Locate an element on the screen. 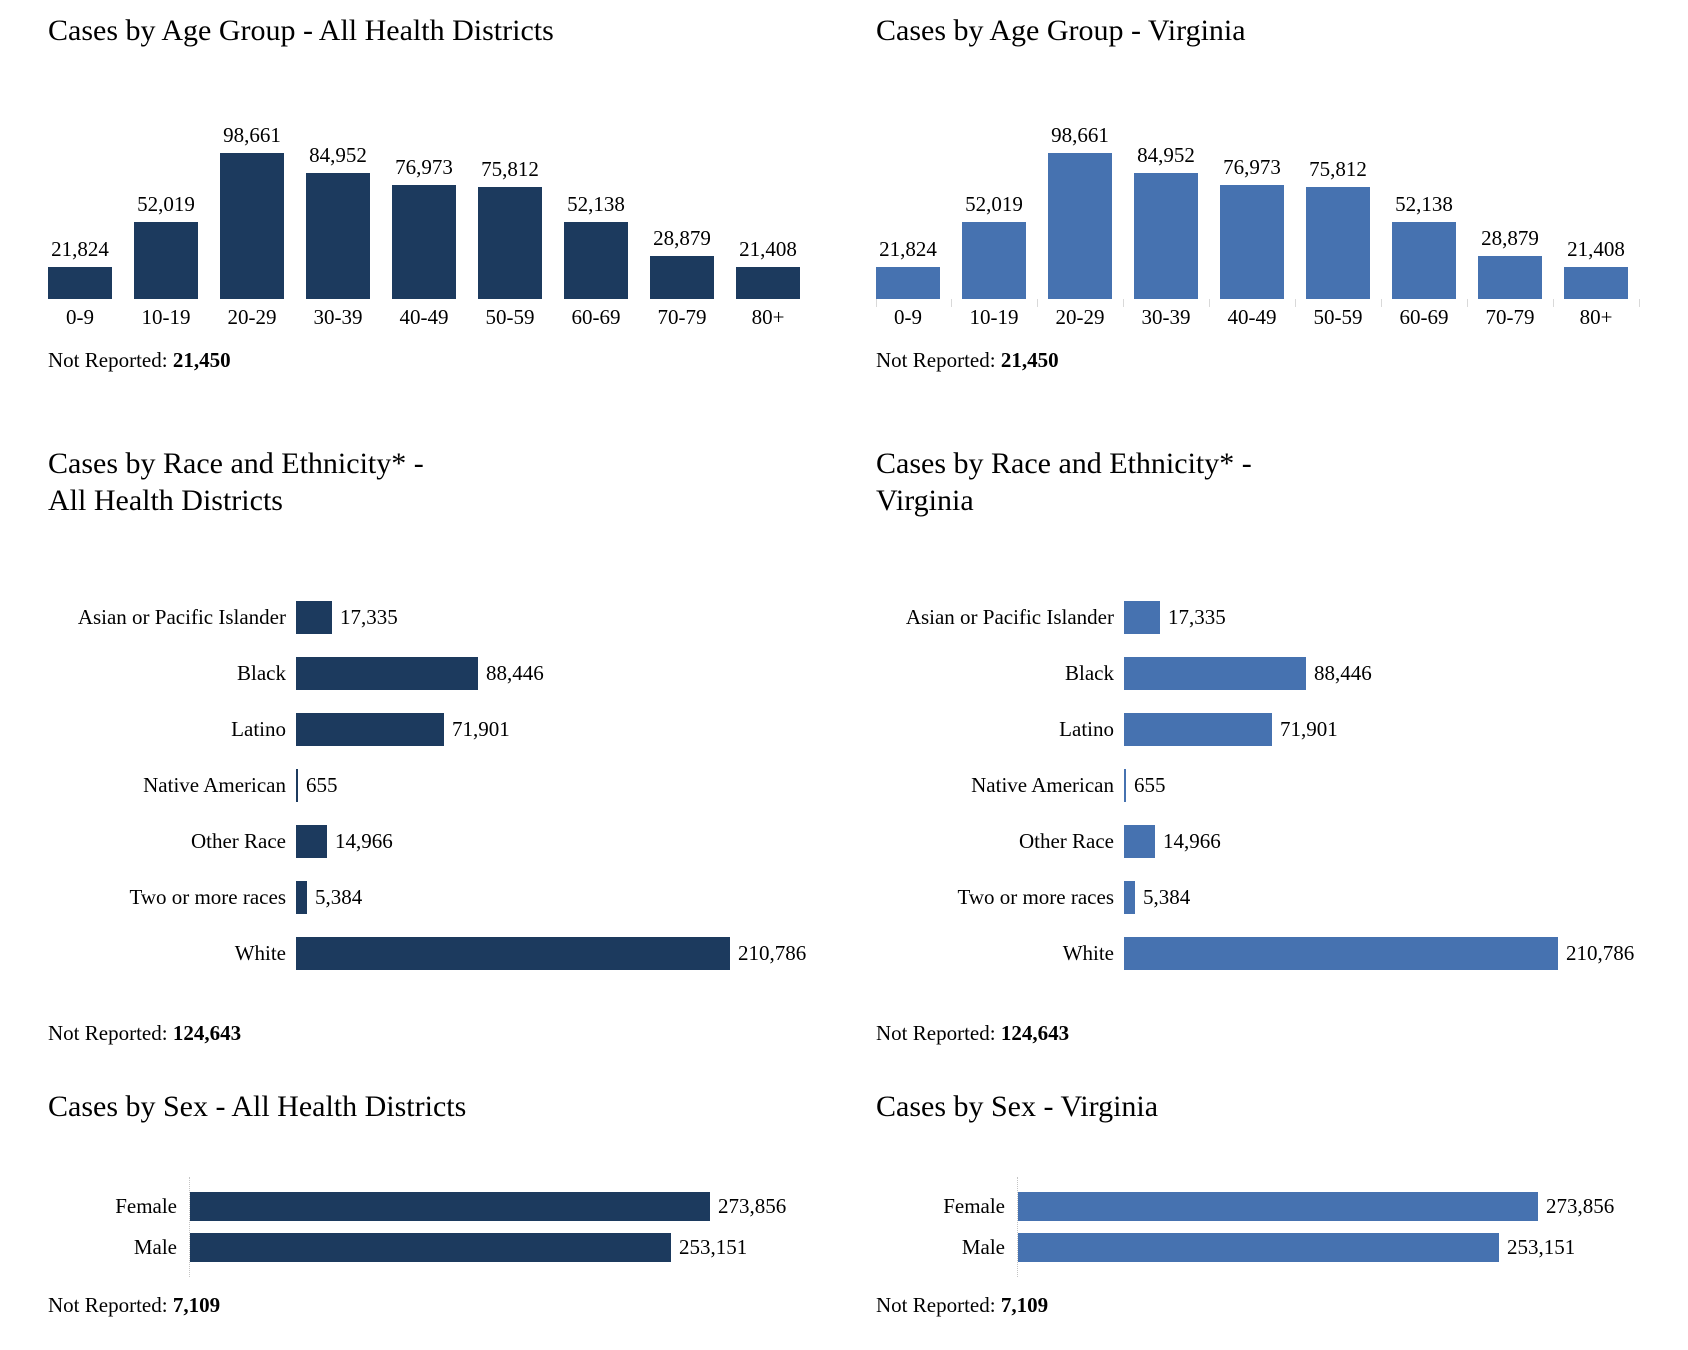 This screenshot has width=1688, height=1350. row-label: Two or more races is located at coordinates (207, 896).